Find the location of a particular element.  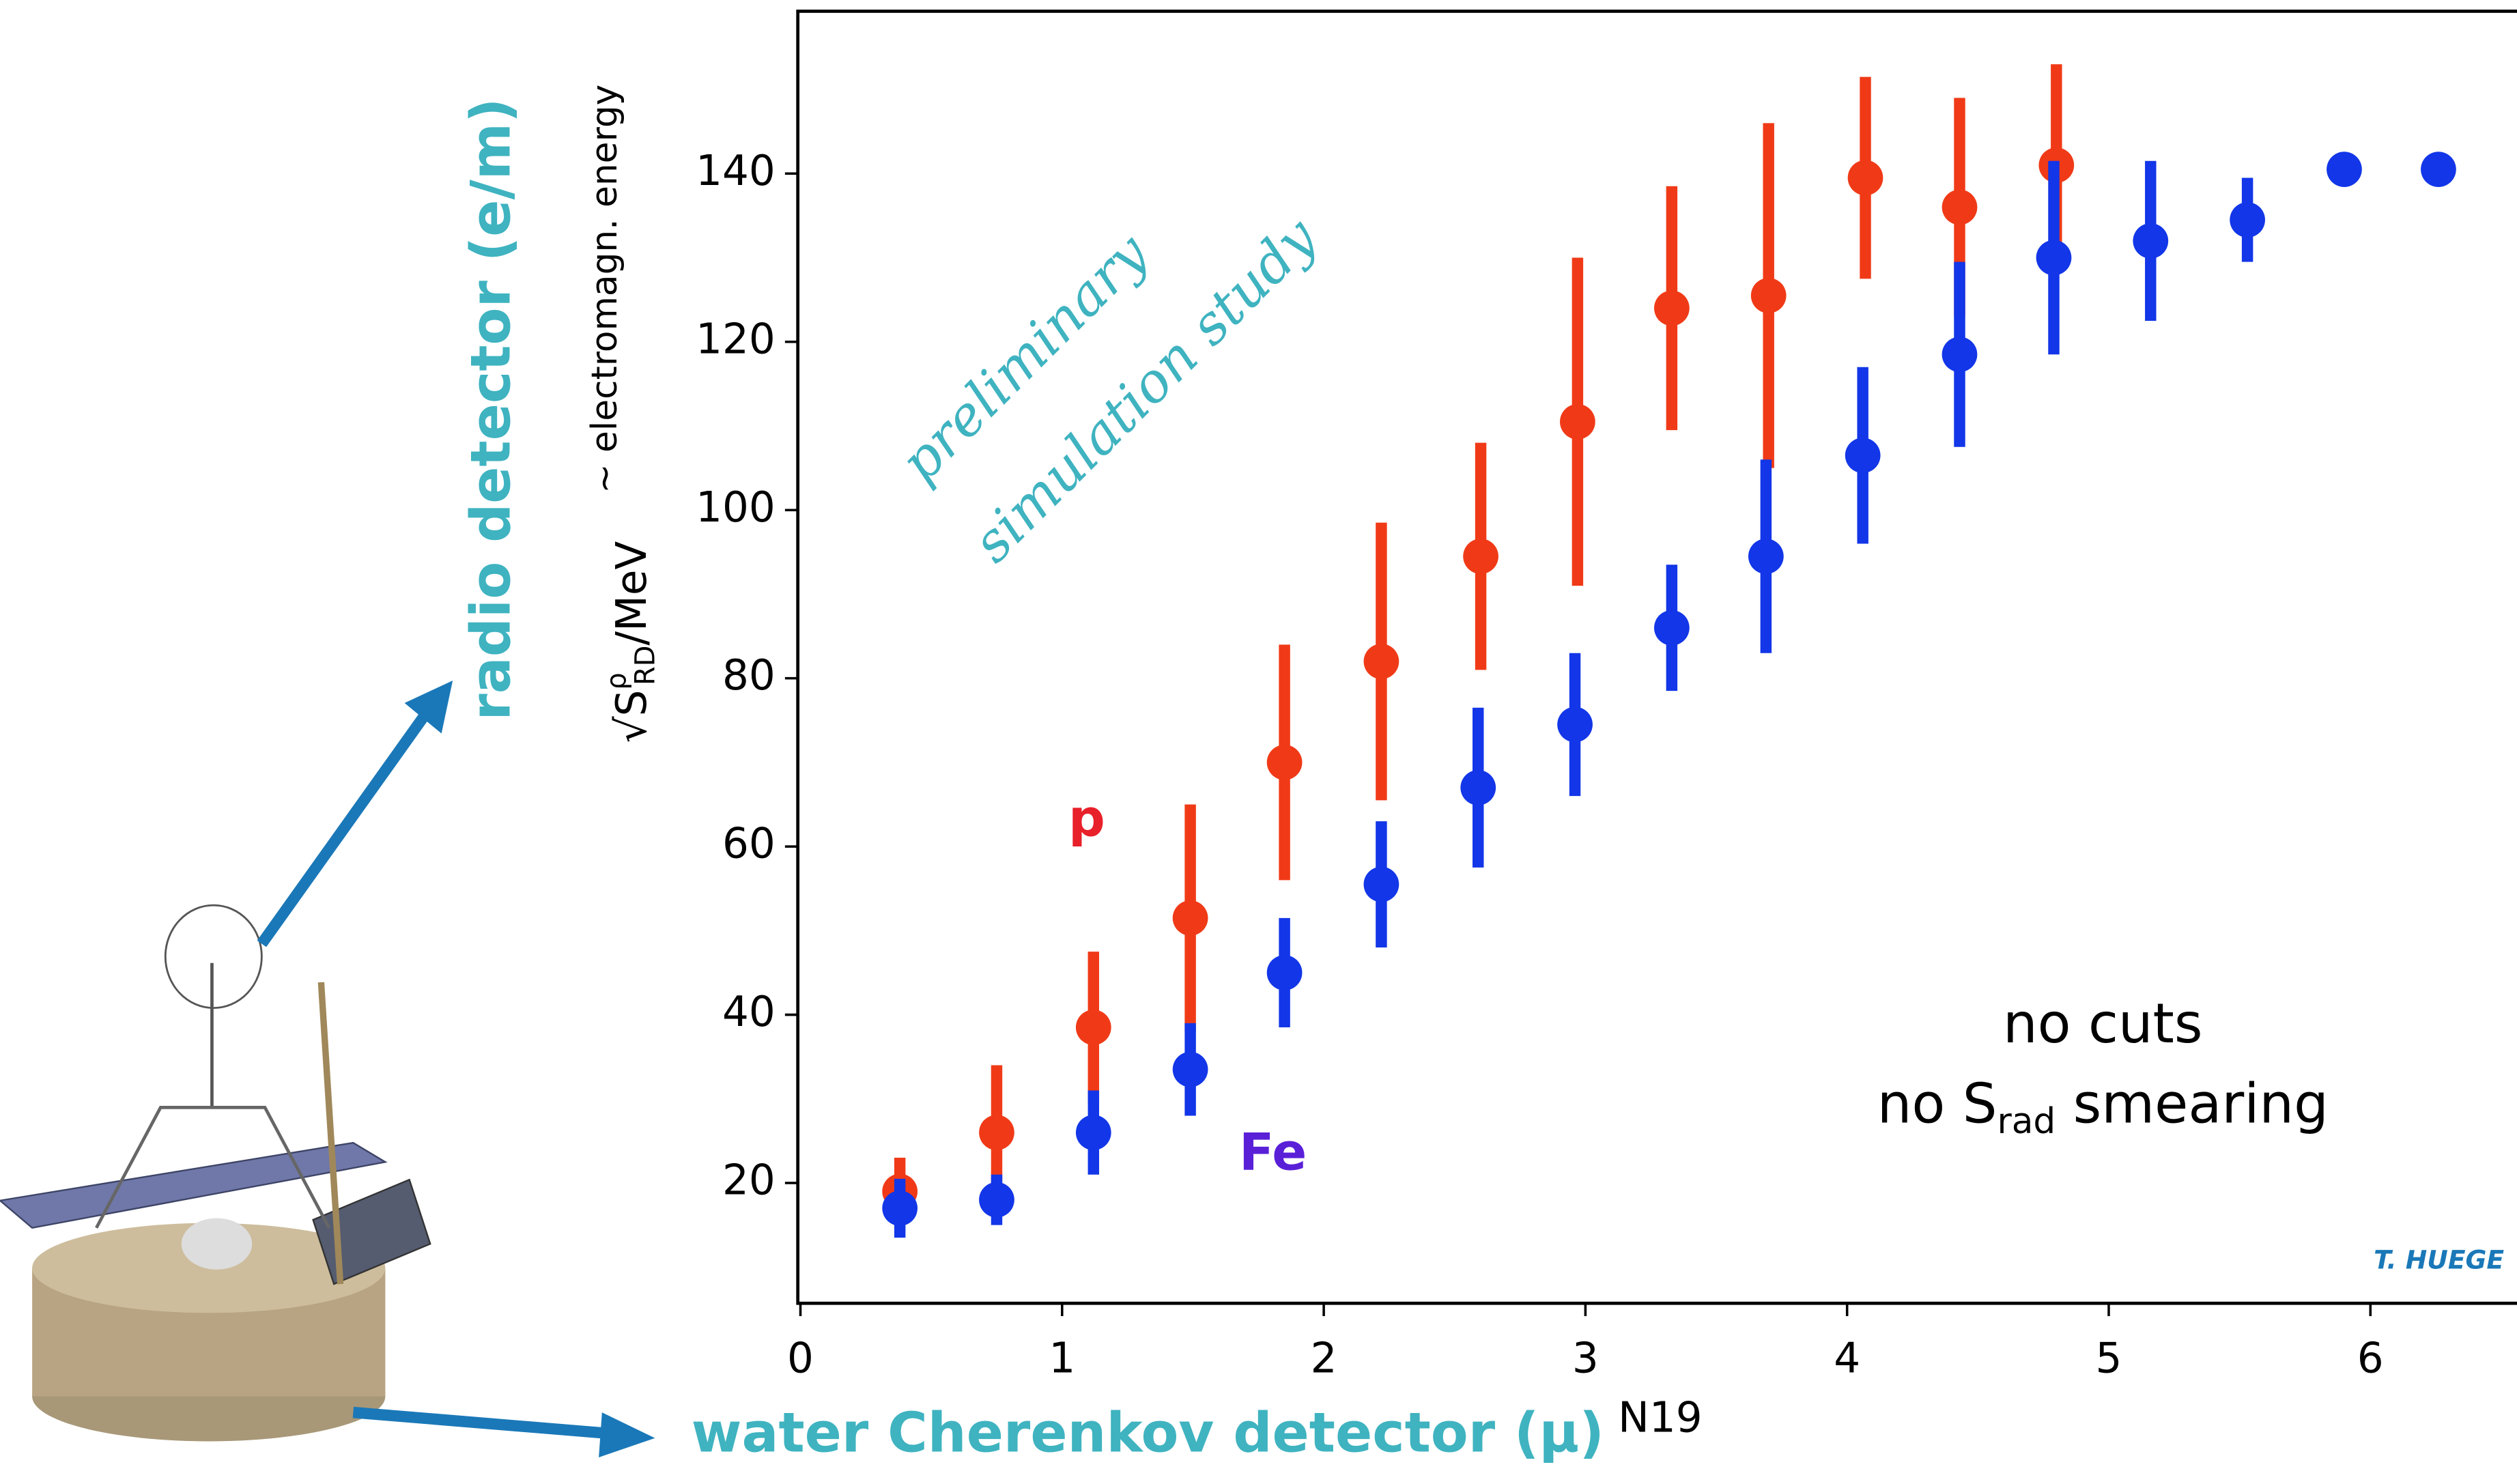

annotation: no cuts is located at coordinates (2103, 1023).